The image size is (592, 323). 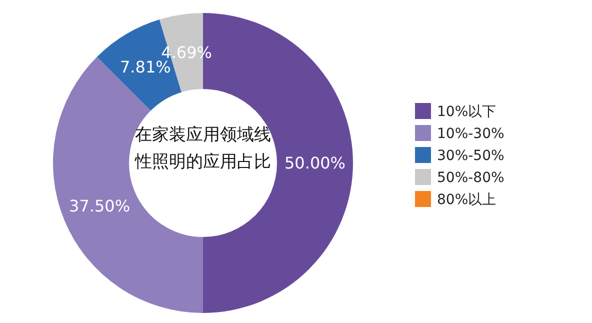 What do you see at coordinates (99, 206) in the screenshot?
I see `data-label: 37.50%` at bounding box center [99, 206].